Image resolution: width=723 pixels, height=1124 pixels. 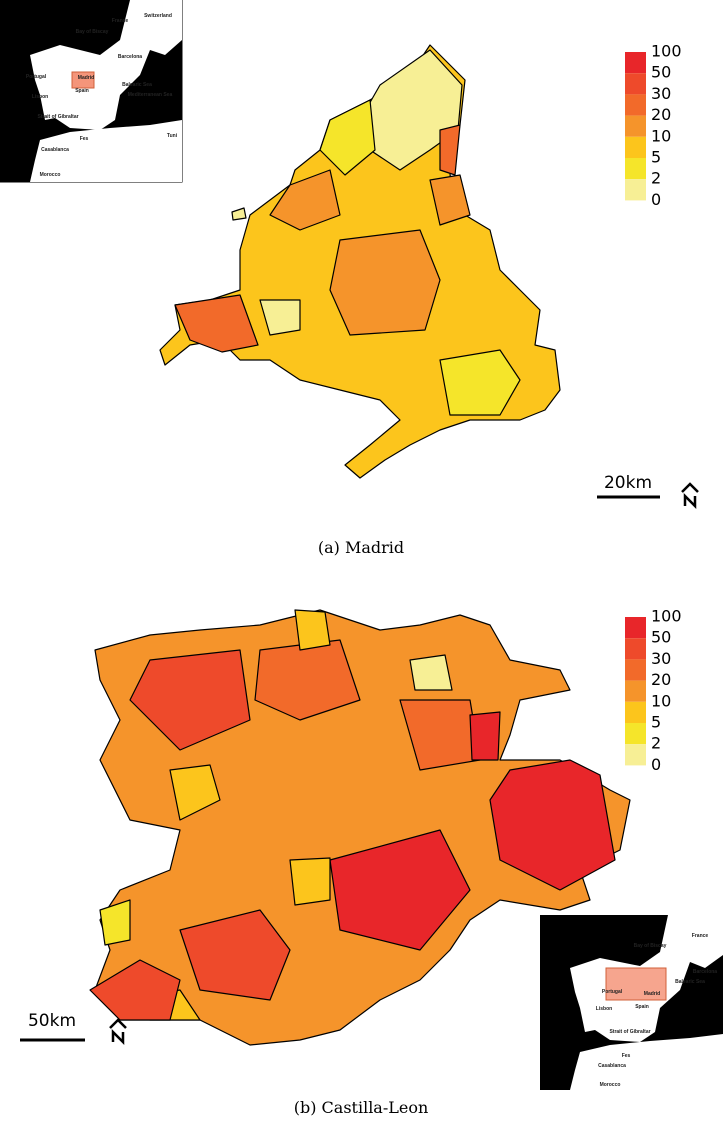 What do you see at coordinates (361, 1107) in the screenshot?
I see `caption: (b) Castilla-Leon` at bounding box center [361, 1107].